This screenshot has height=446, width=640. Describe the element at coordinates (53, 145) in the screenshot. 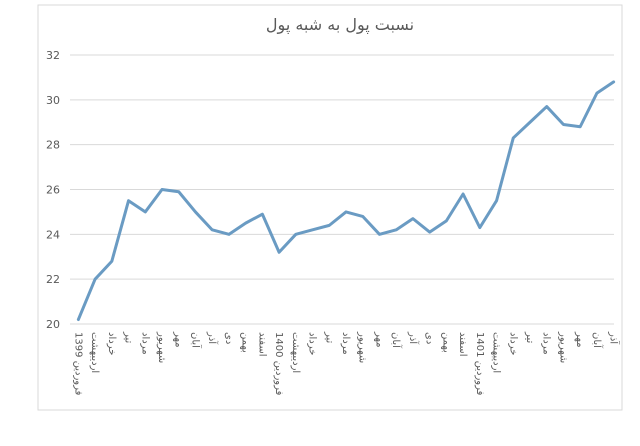

I see `y-tick-label: 28` at that location.